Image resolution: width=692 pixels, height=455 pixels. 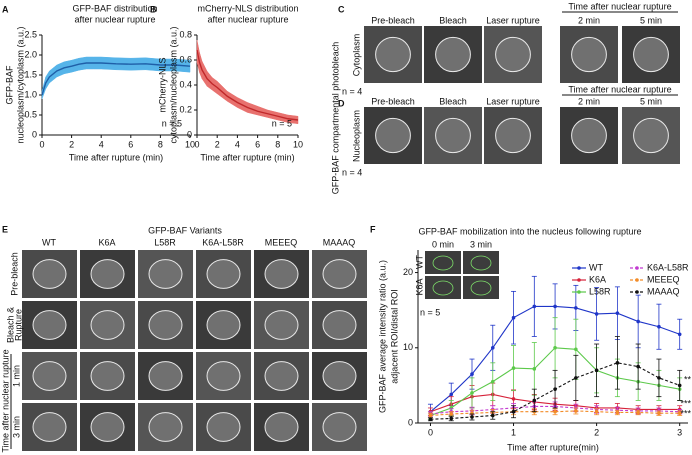 I want to click on y-axis-label: GFP-BAF average intensity ratio (a.u.), so click(x=382, y=336).